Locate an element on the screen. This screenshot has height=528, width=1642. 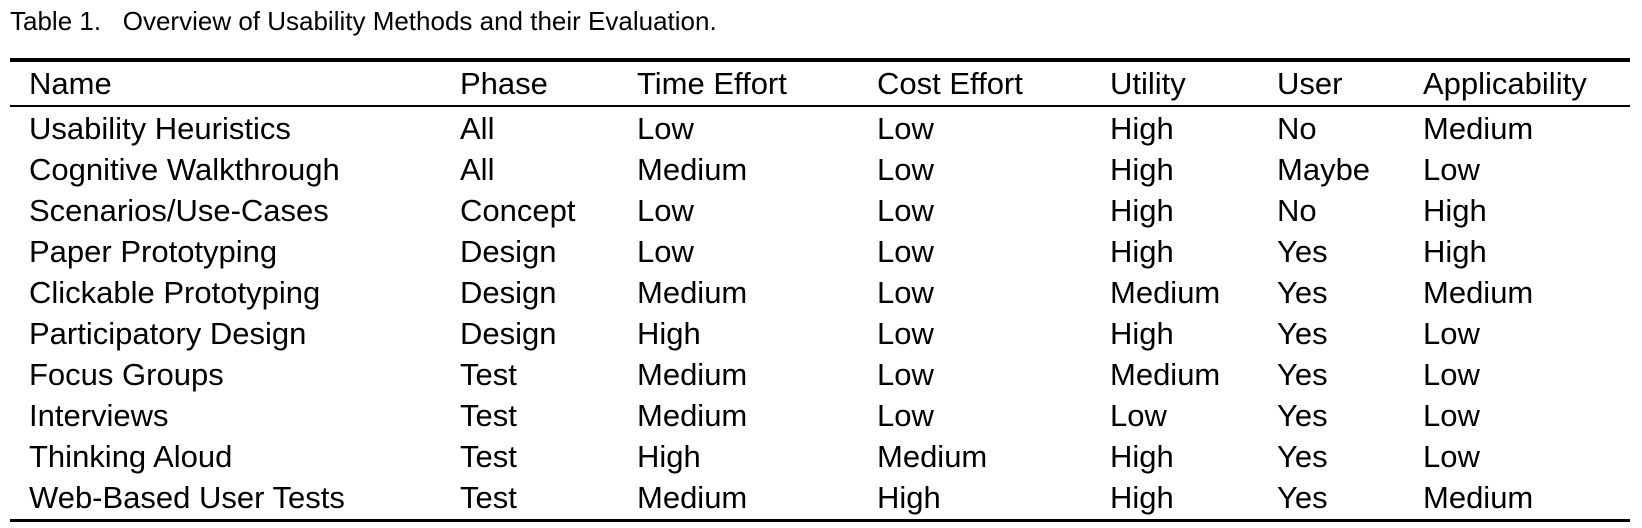
table-cell: Interviews is located at coordinates (99, 415).